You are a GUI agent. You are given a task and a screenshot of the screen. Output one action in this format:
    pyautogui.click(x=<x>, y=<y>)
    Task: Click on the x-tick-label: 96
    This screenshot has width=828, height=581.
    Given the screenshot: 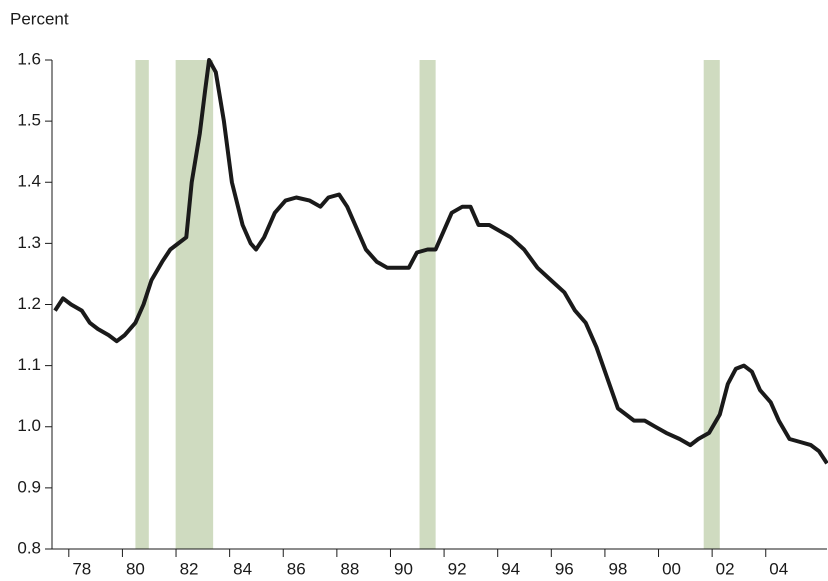 What is the action you would take?
    pyautogui.click(x=564, y=568)
    